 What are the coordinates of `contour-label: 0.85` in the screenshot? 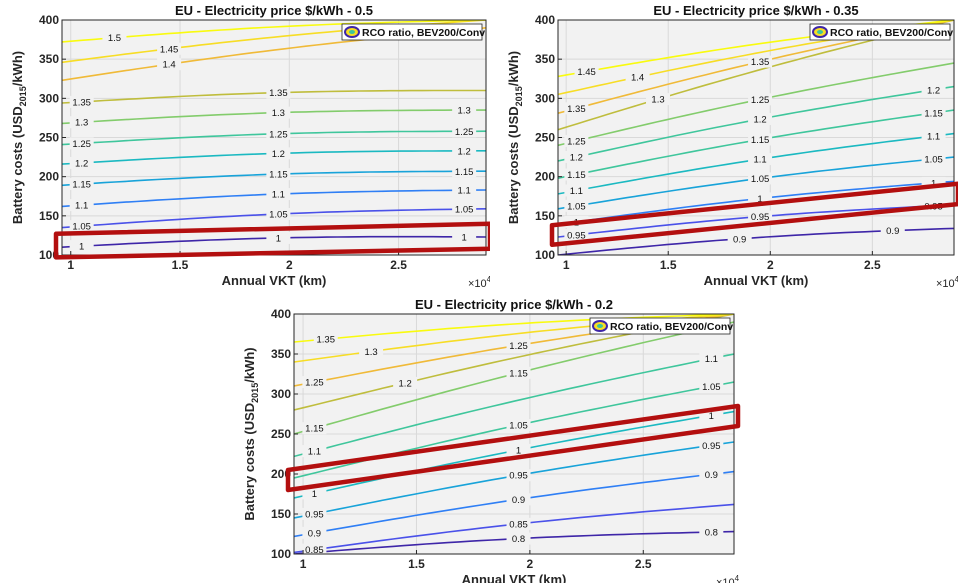 It's located at (518, 524).